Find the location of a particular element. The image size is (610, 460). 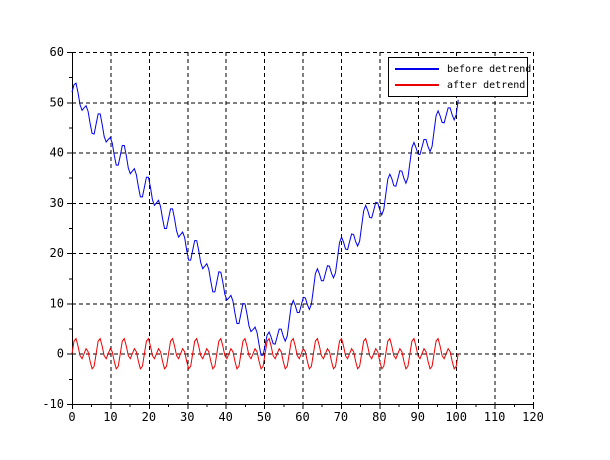

x-tick-label: 120 is located at coordinates (533, 417).